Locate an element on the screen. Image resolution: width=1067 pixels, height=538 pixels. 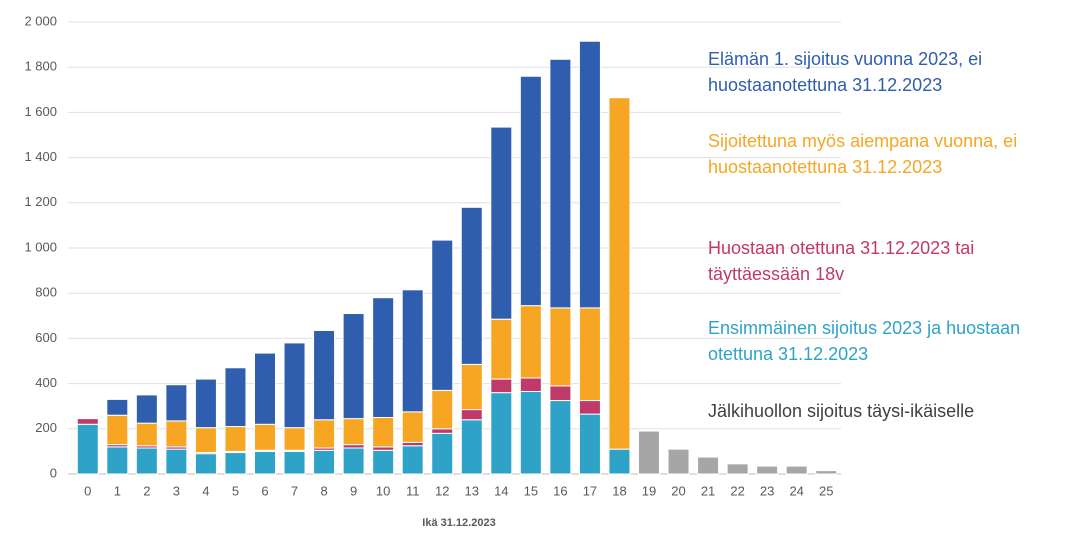
y-tick-label: 0 is located at coordinates (53, 472).